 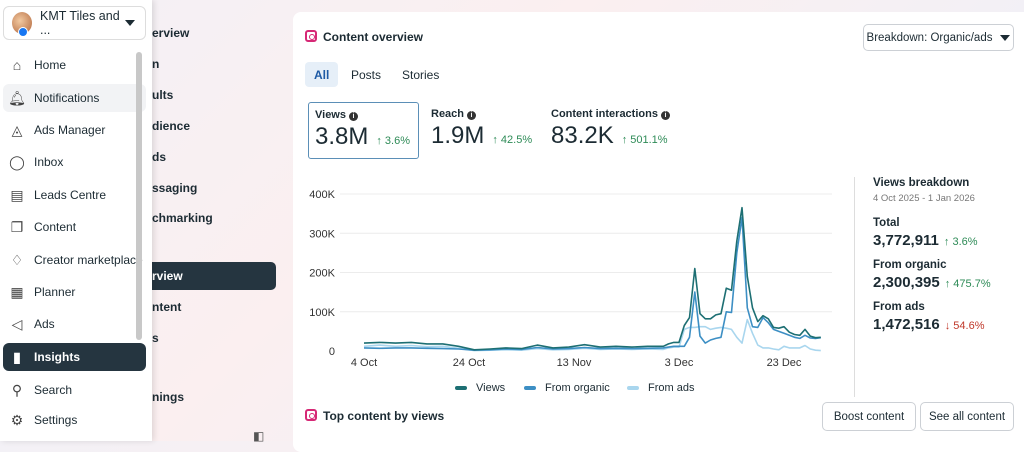 I want to click on subnav-item: ssaging, so click(x=175, y=188).